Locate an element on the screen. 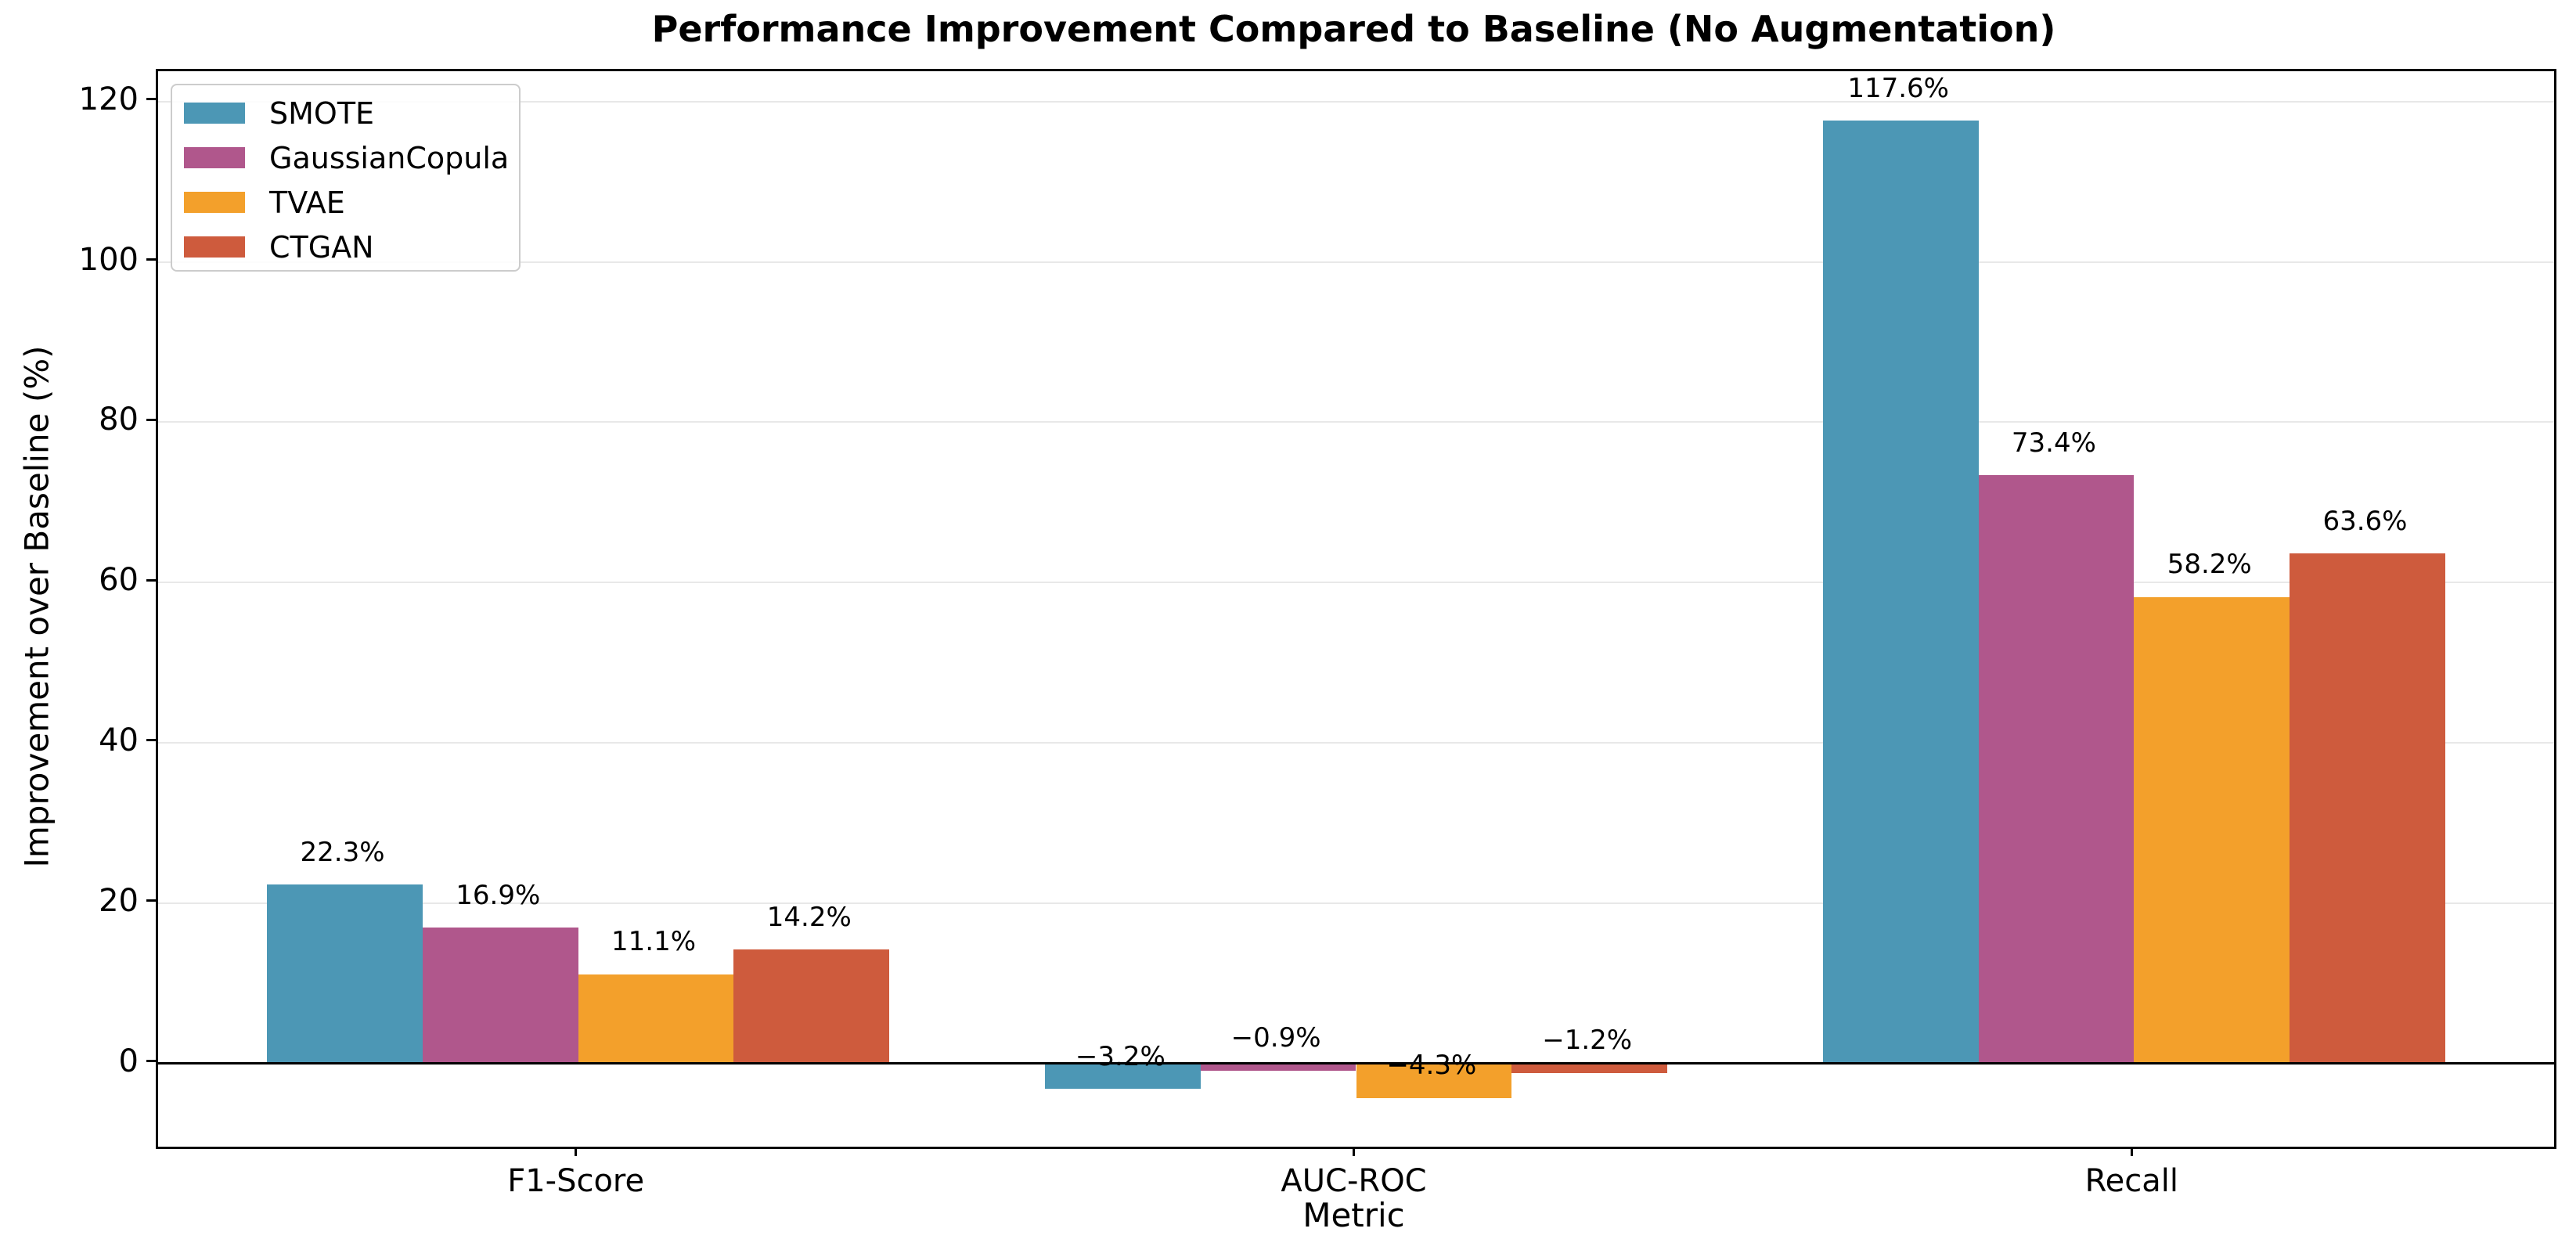 The height and width of the screenshot is (1250, 2576). bar-label-CTGAN-F1-Score: 14.2% is located at coordinates (809, 917).